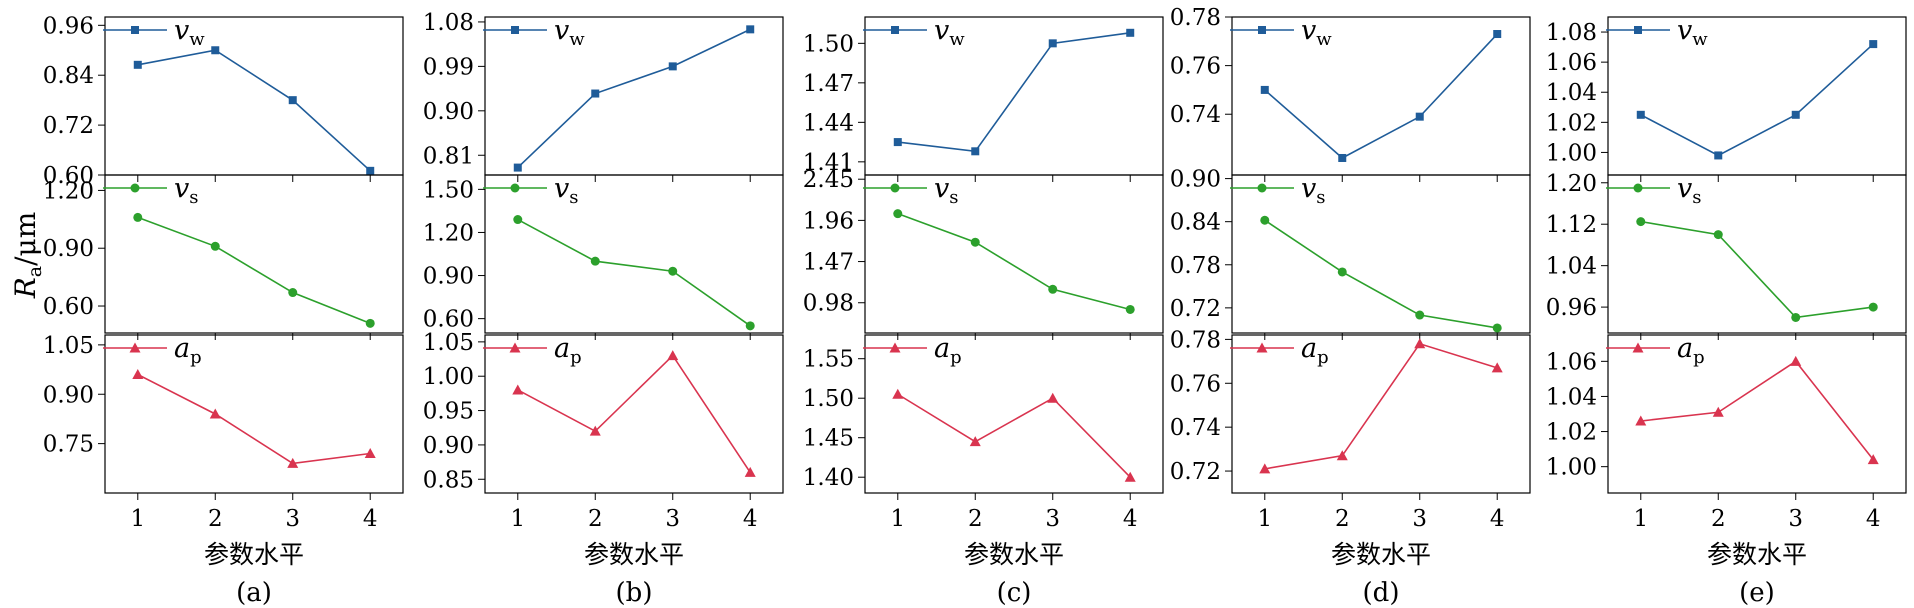  I want to click on y-tick-label: 1.08, so click(1571, 33).